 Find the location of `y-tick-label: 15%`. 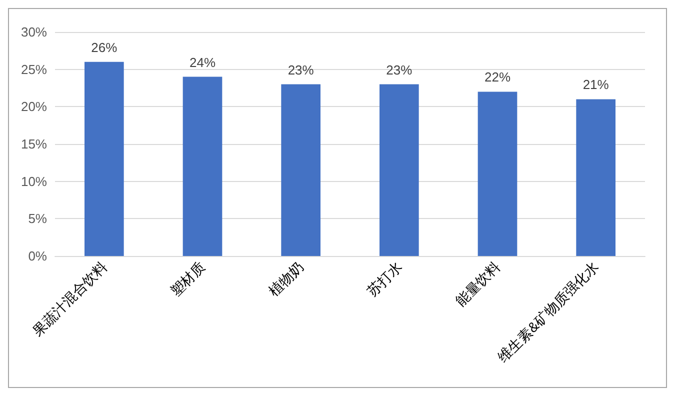

y-tick-label: 15% is located at coordinates (34, 144).